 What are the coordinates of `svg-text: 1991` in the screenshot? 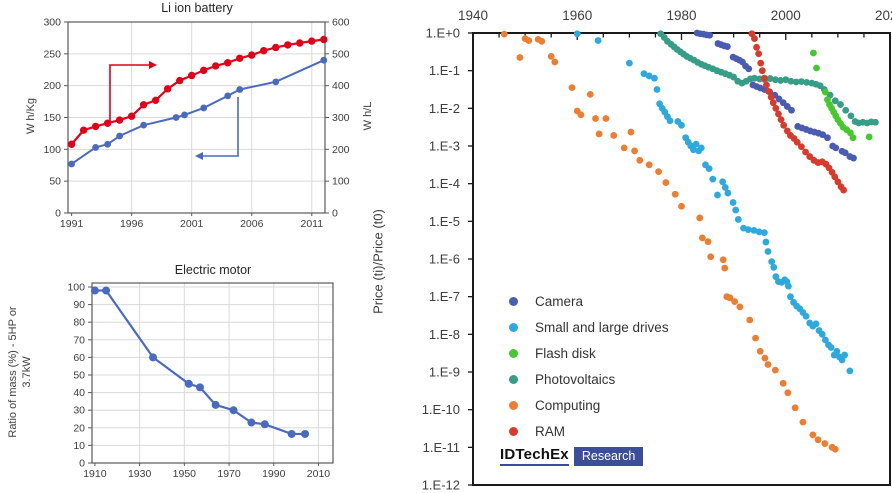 It's located at (72, 224).